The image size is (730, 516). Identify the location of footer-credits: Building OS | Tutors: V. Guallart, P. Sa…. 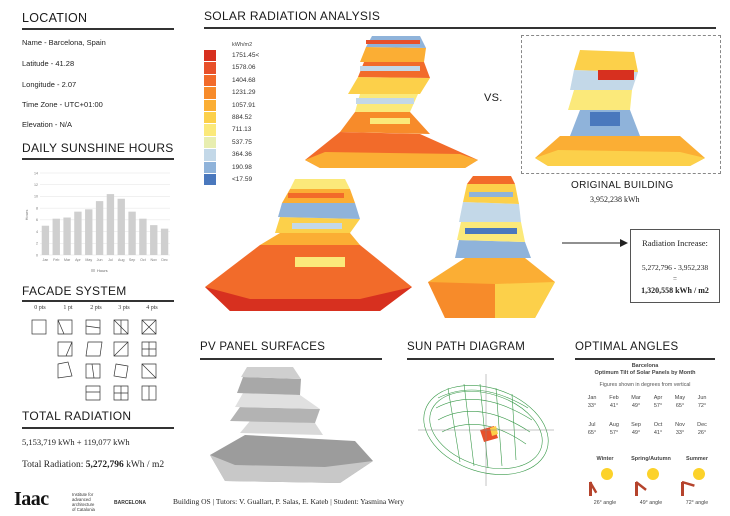
(288, 501).